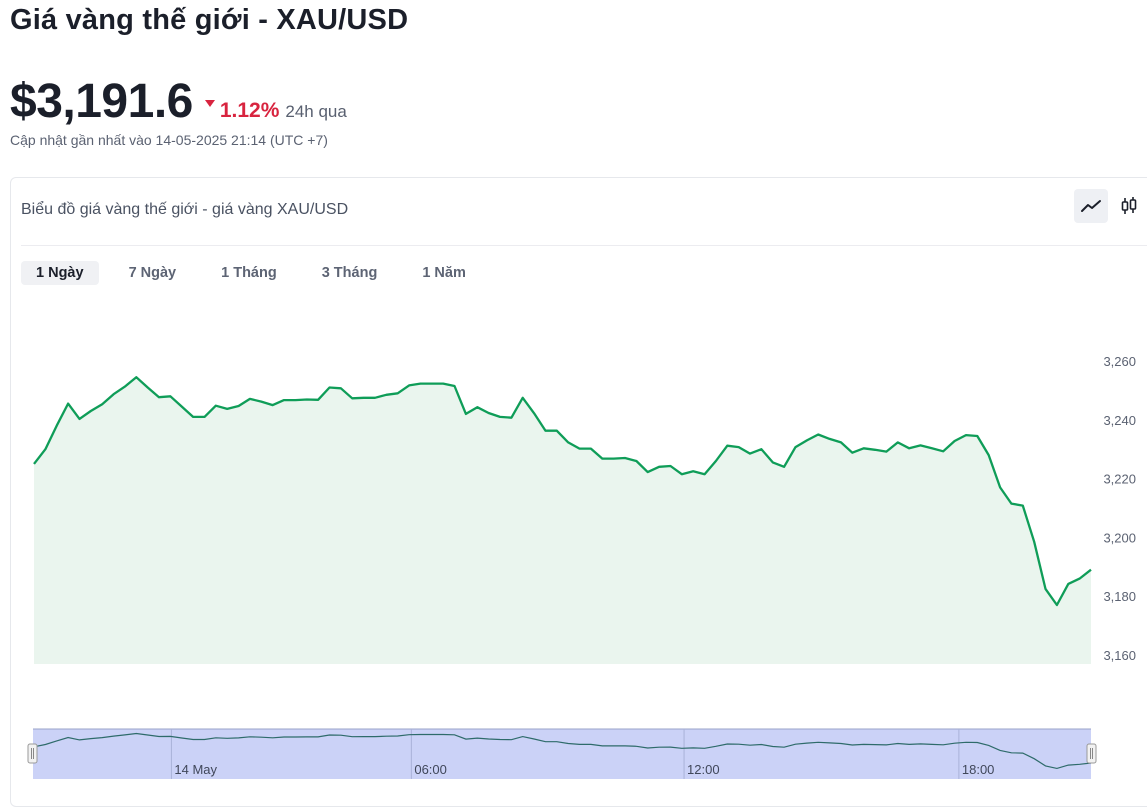 Image resolution: width=1147 pixels, height=807 pixels. I want to click on candlestick-chart-button, so click(1129, 206).